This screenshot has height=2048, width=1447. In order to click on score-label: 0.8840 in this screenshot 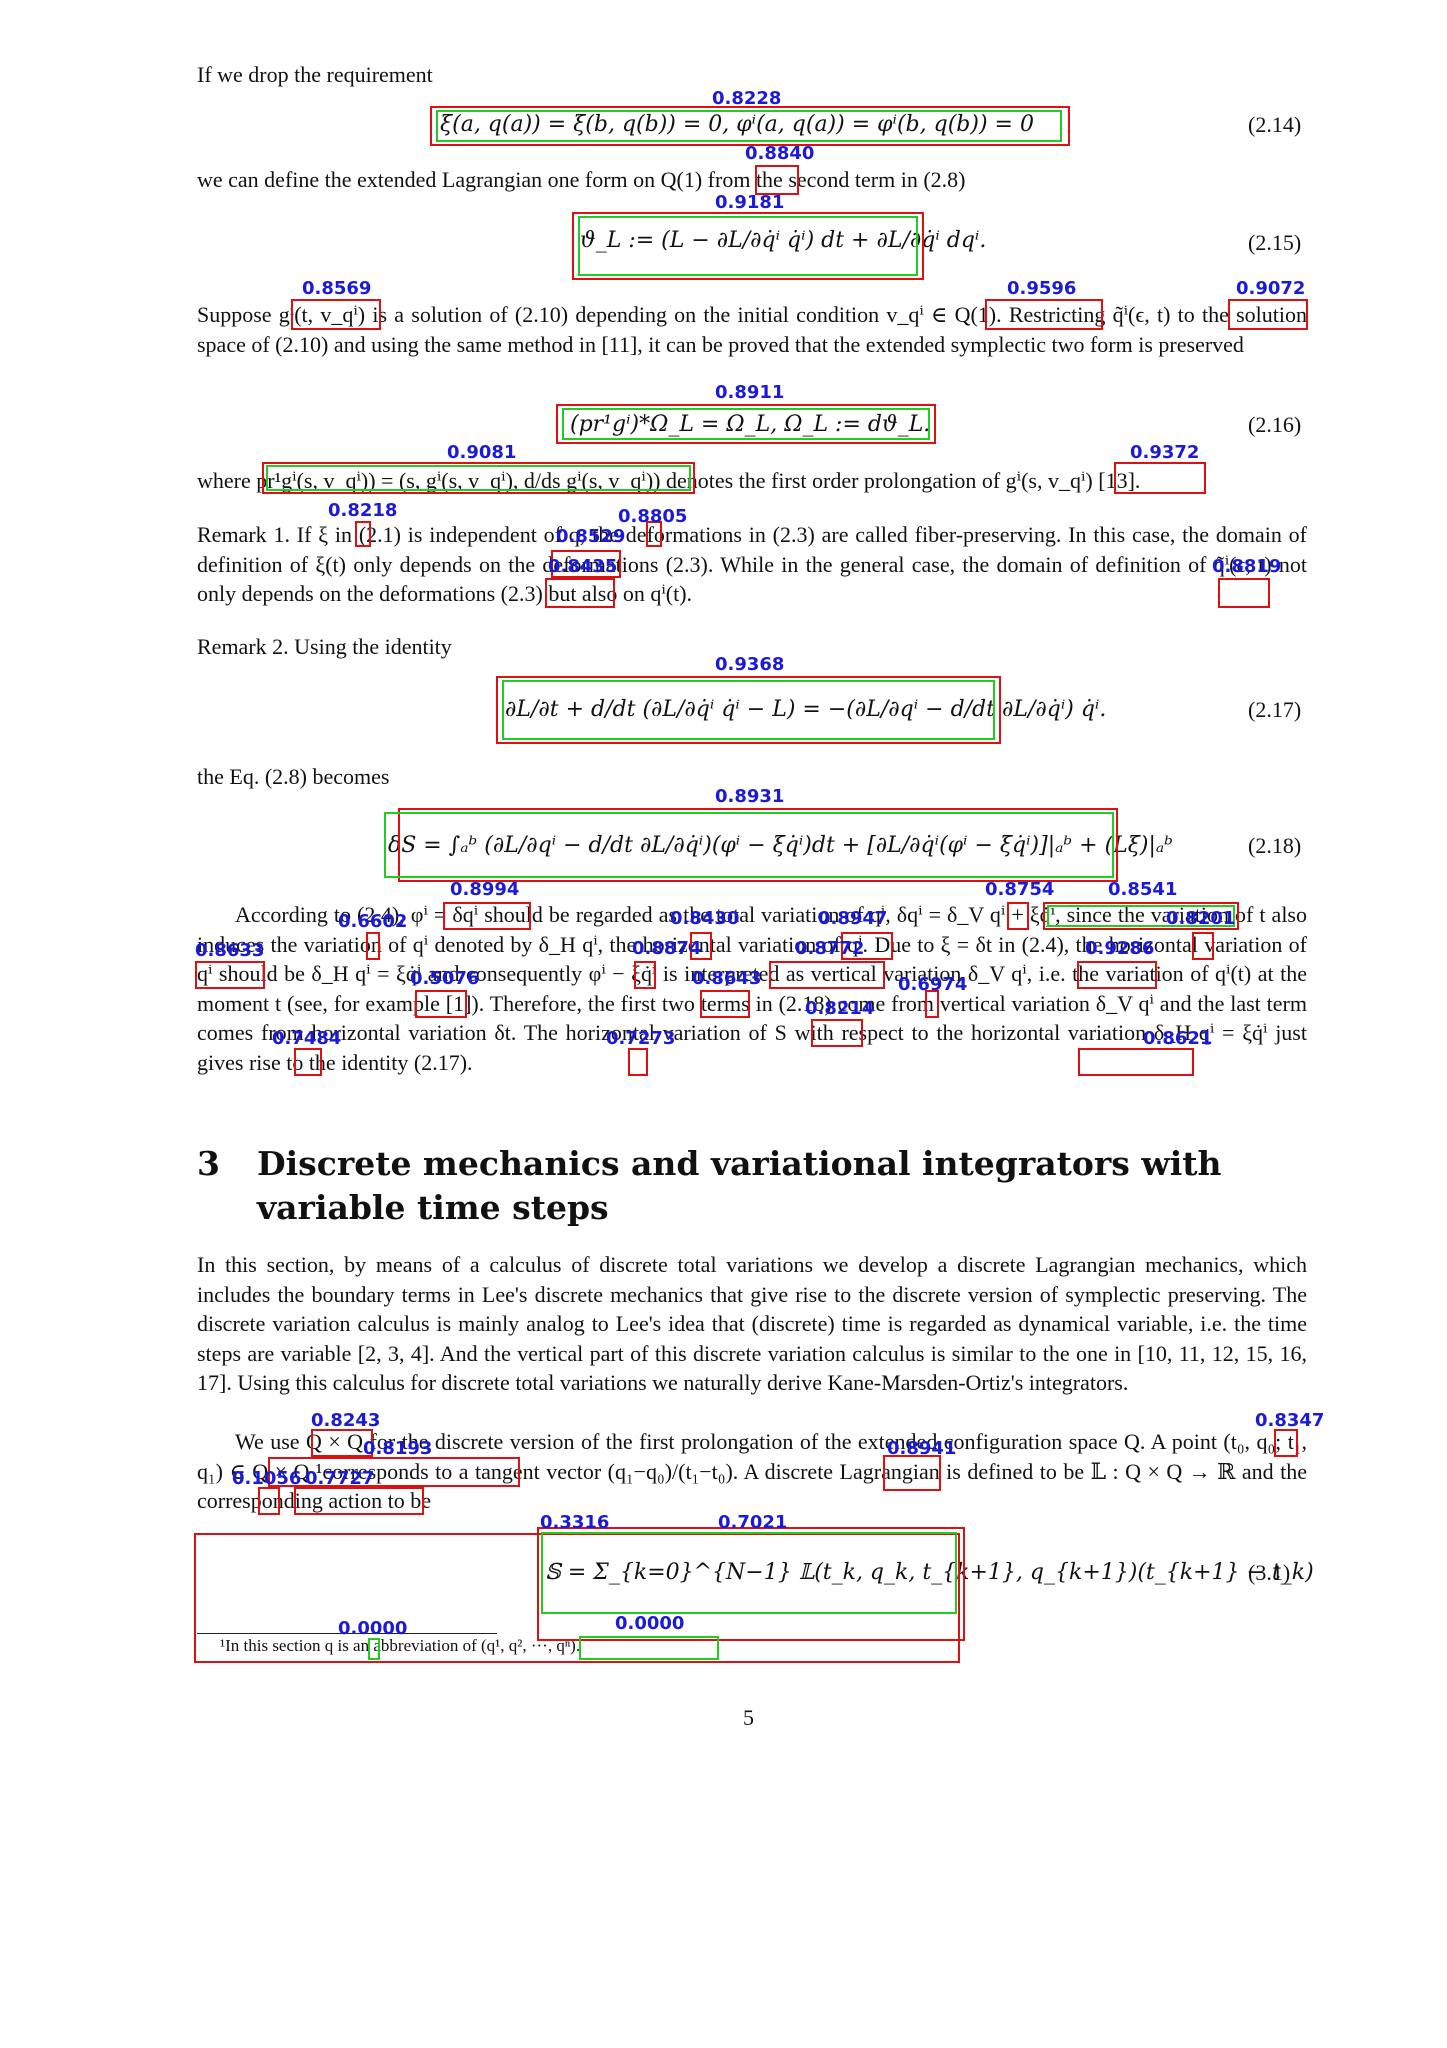, I will do `click(780, 153)`.